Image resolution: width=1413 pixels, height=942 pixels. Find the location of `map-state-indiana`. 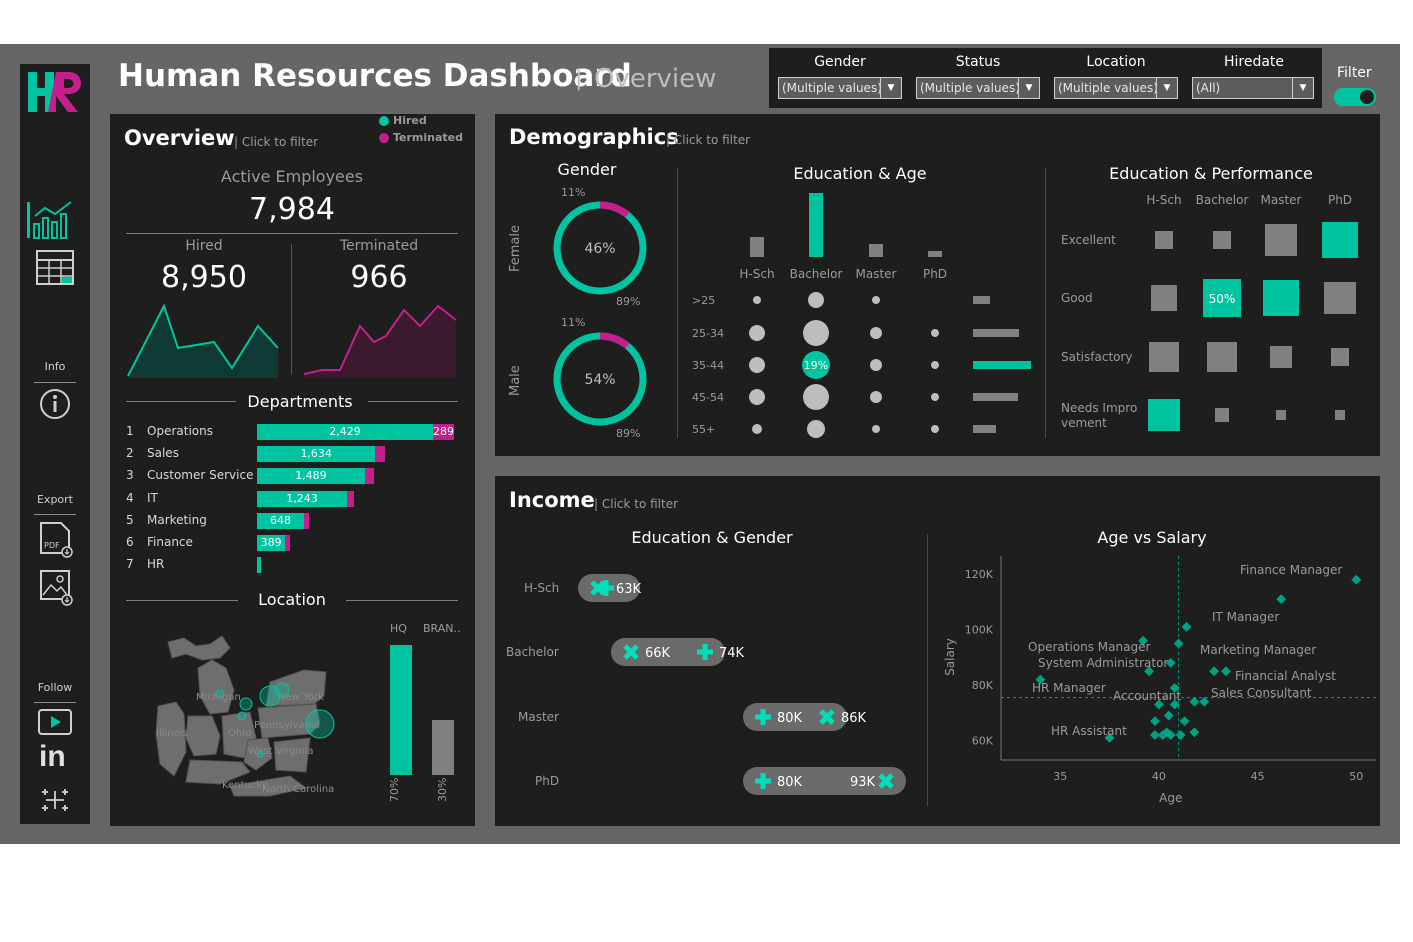

map-state-indiana is located at coordinates (203, 736).